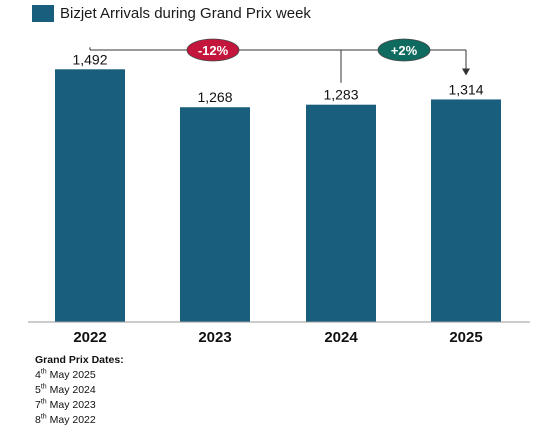 Image resolution: width=550 pixels, height=428 pixels. What do you see at coordinates (89, 337) in the screenshot?
I see `x-tick-label: 2022` at bounding box center [89, 337].